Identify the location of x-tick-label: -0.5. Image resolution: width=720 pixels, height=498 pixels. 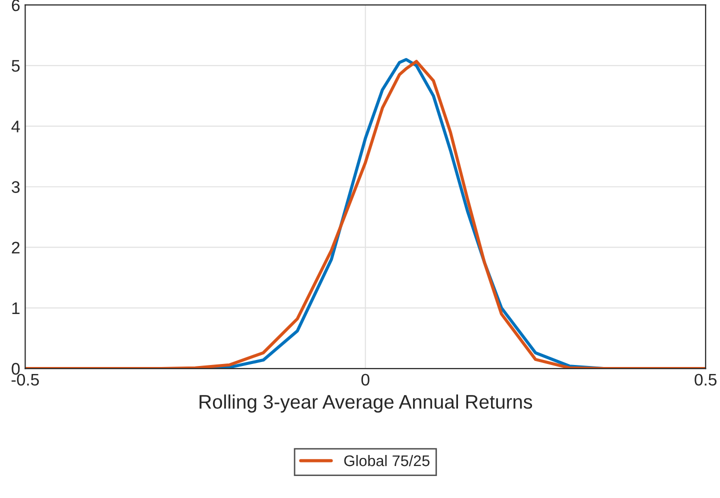
(25, 380).